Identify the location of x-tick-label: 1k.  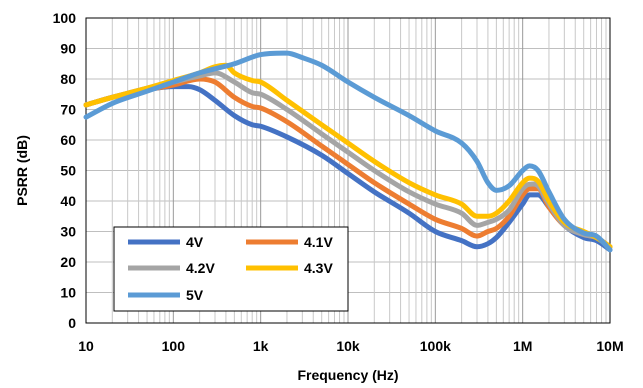
(261, 346).